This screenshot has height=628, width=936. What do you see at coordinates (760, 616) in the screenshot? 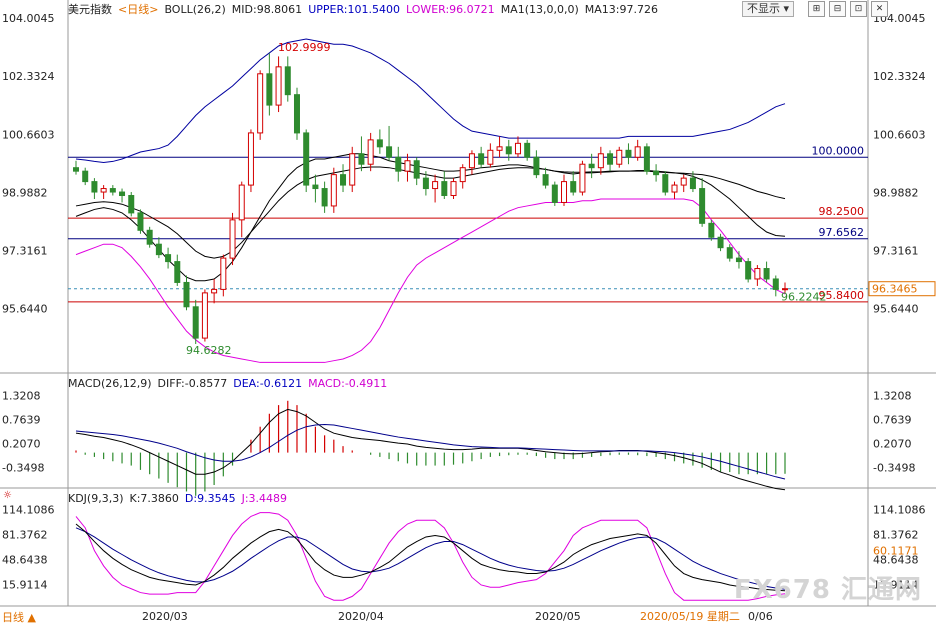
I see `footer-date: 0/06` at bounding box center [760, 616].